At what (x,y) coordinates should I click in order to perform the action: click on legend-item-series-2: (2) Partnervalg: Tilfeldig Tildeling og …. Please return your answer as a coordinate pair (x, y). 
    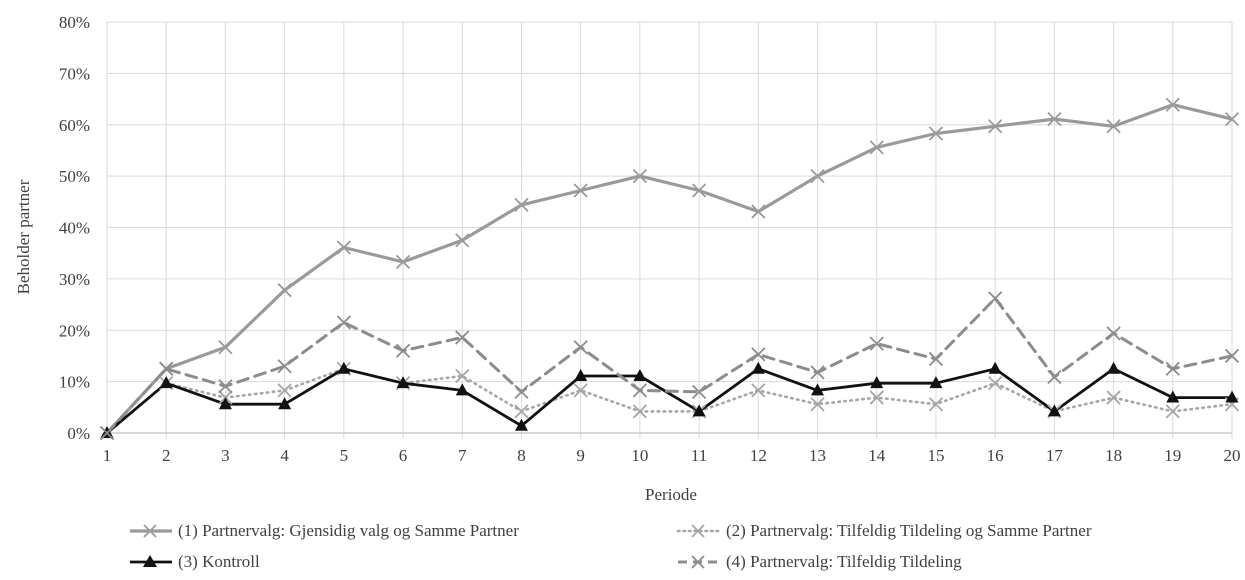
    Looking at the image, I should click on (883, 531).